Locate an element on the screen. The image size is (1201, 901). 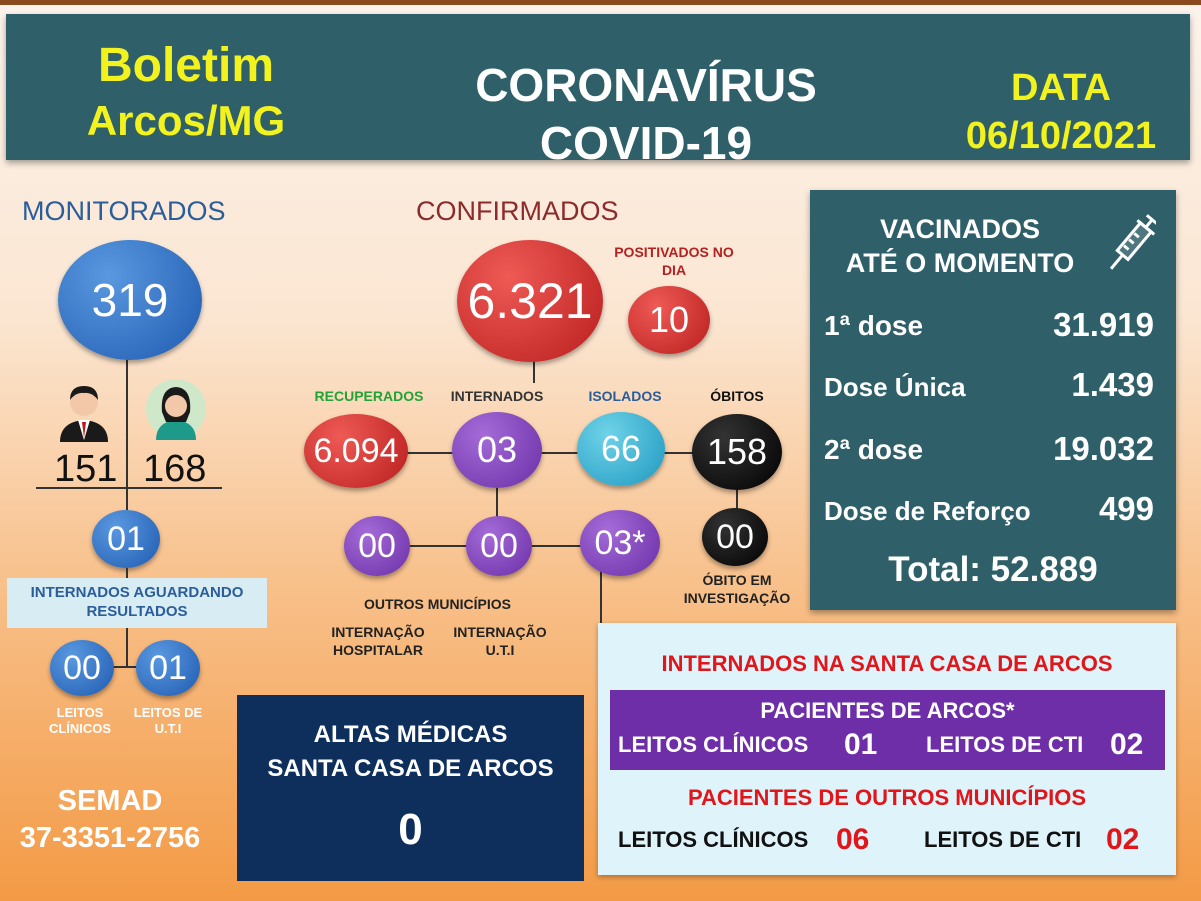
male-avatar-icon is located at coordinates (84, 412).